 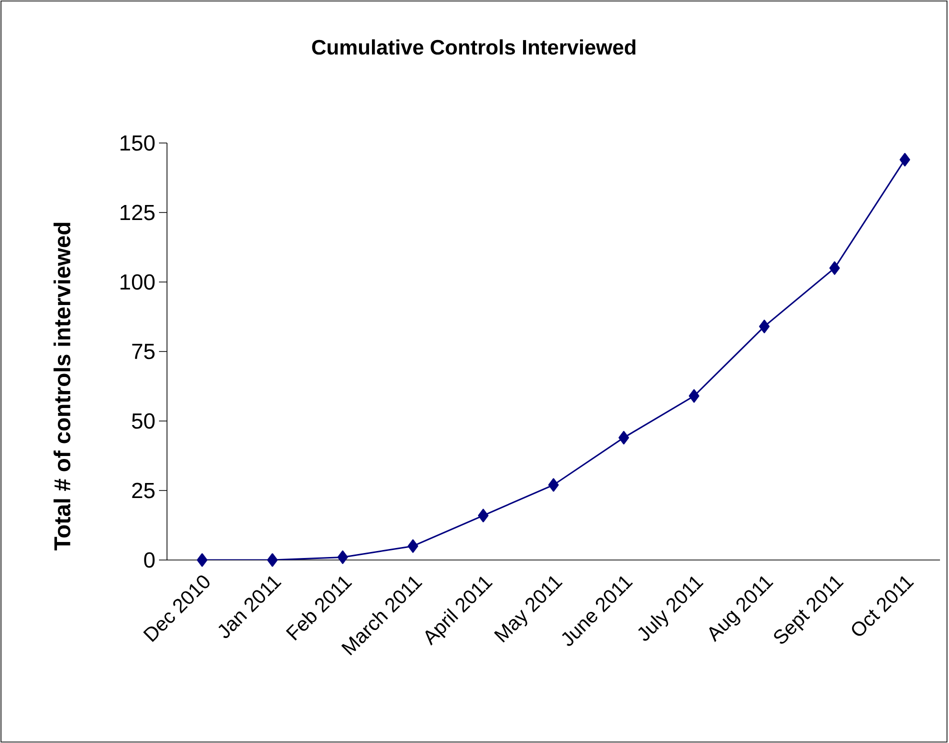 What do you see at coordinates (62, 386) in the screenshot?
I see `y-axis-title: Total # of controls interviewed` at bounding box center [62, 386].